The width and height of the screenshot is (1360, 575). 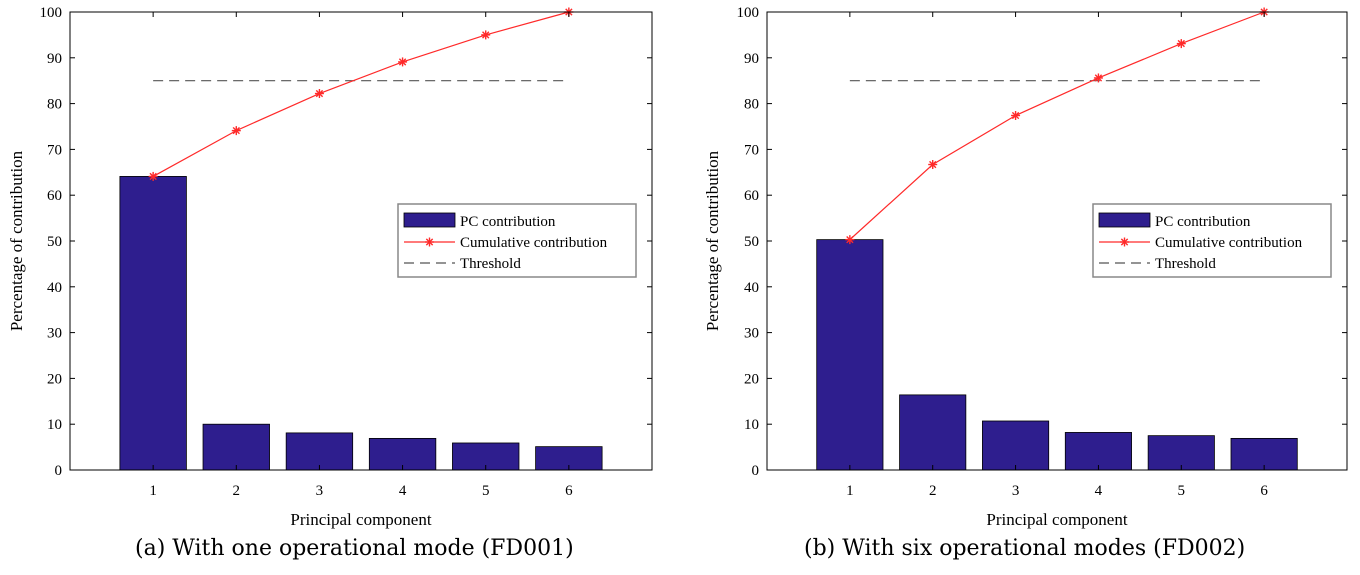 What do you see at coordinates (1025, 548) in the screenshot?
I see `caption-b: (b) With six operational modes (FD002)` at bounding box center [1025, 548].